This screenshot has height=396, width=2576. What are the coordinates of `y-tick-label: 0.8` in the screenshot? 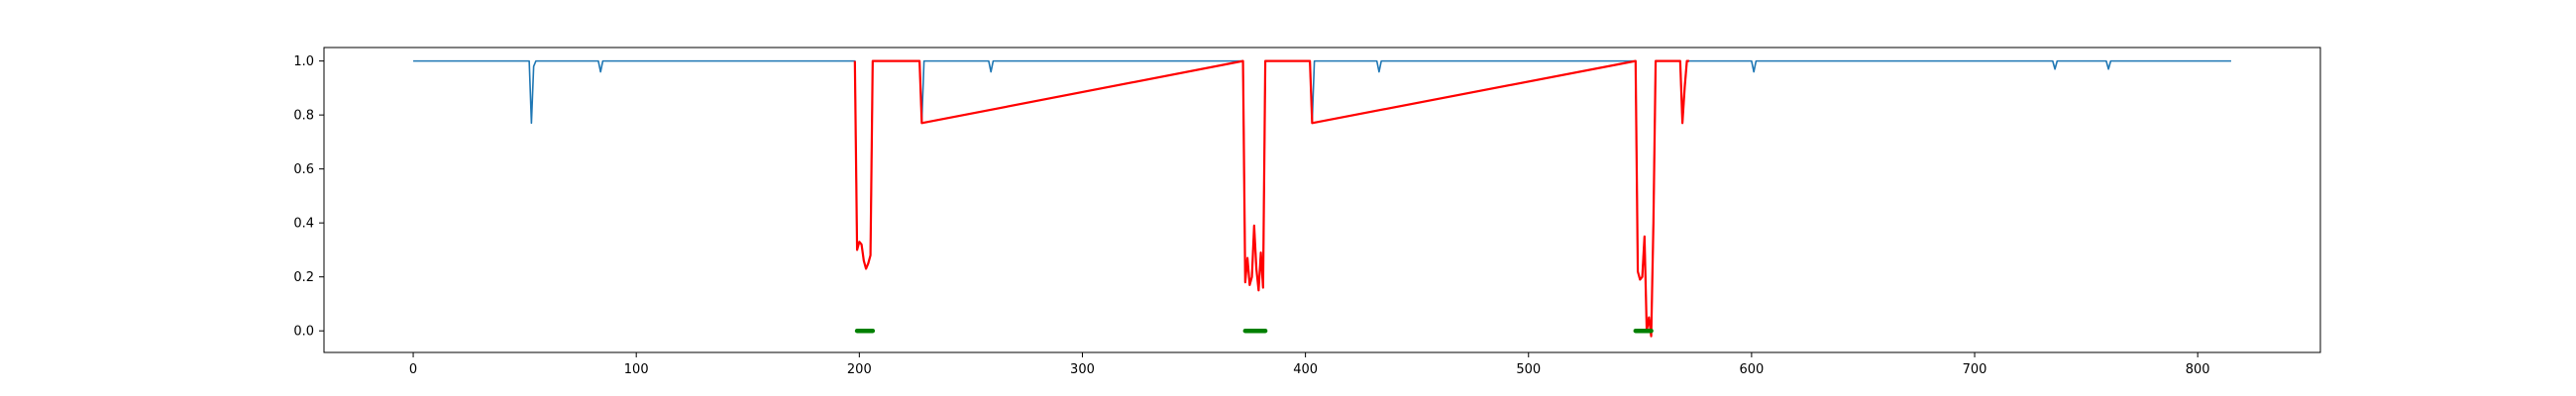 It's located at (303, 116).